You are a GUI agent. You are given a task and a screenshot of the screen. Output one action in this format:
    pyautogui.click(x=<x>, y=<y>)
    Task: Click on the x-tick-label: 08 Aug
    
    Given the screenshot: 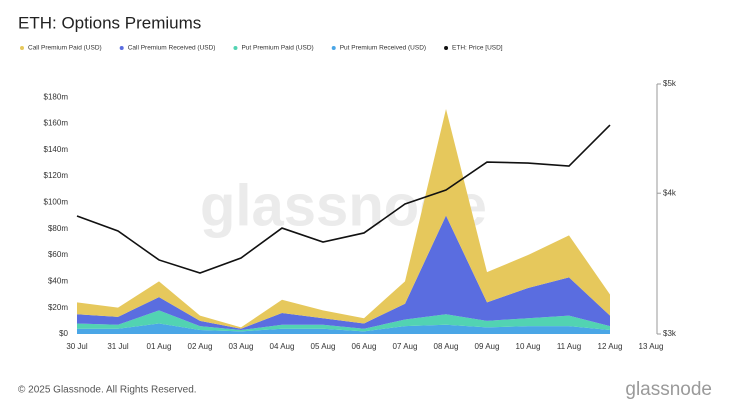 What is the action you would take?
    pyautogui.click(x=446, y=346)
    